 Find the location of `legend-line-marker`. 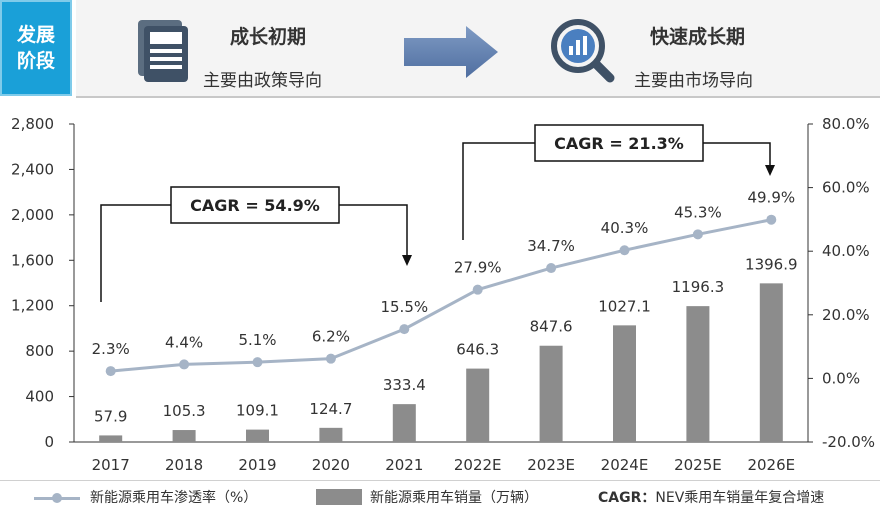

legend-line-marker is located at coordinates (57, 498).